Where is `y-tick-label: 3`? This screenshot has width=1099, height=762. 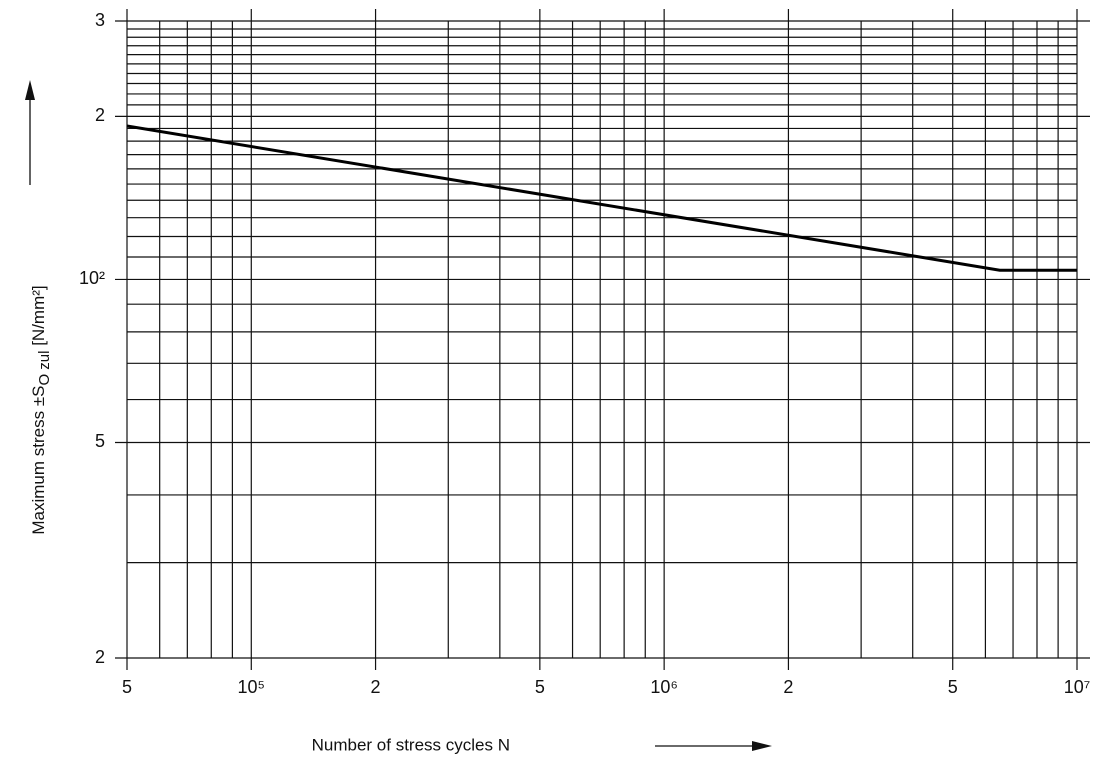 y-tick-label: 3 is located at coordinates (100, 20).